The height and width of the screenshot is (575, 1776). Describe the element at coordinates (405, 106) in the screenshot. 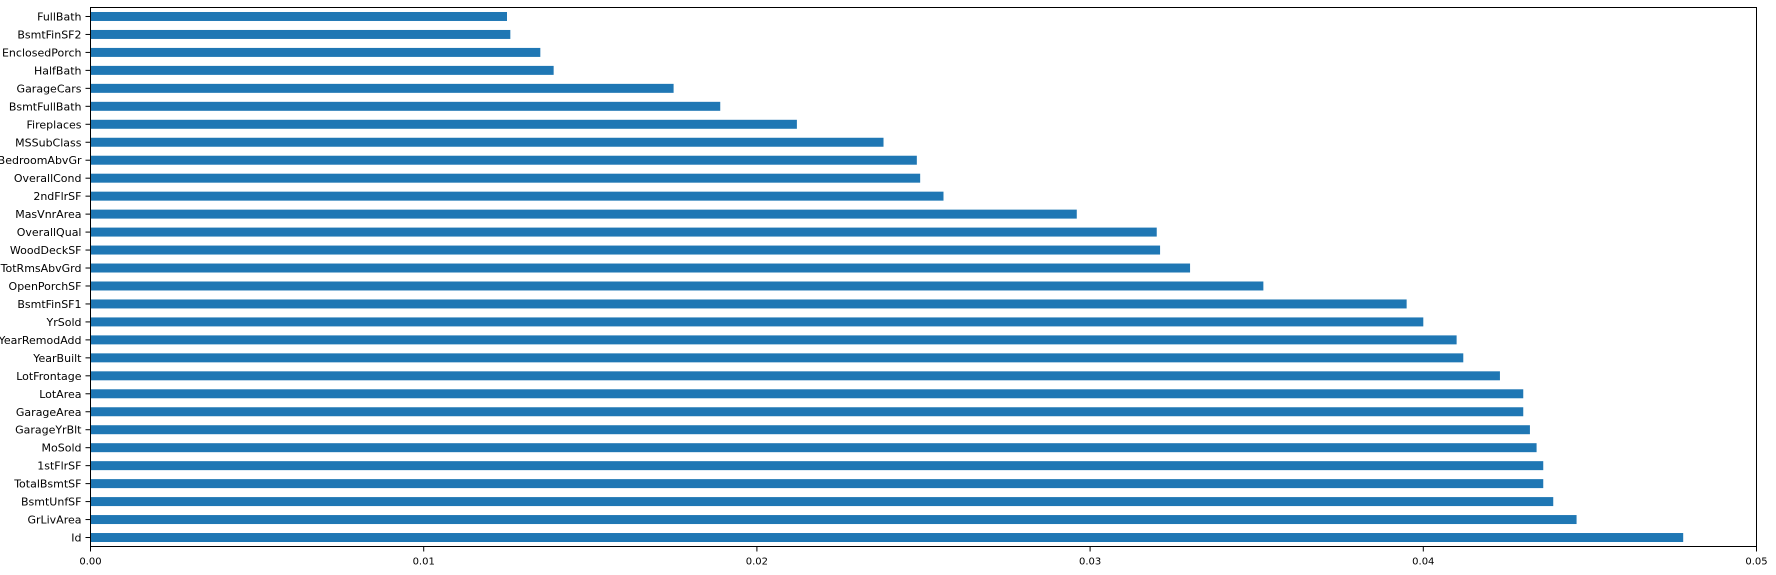

I see `bar-BsmtFullBath` at that location.